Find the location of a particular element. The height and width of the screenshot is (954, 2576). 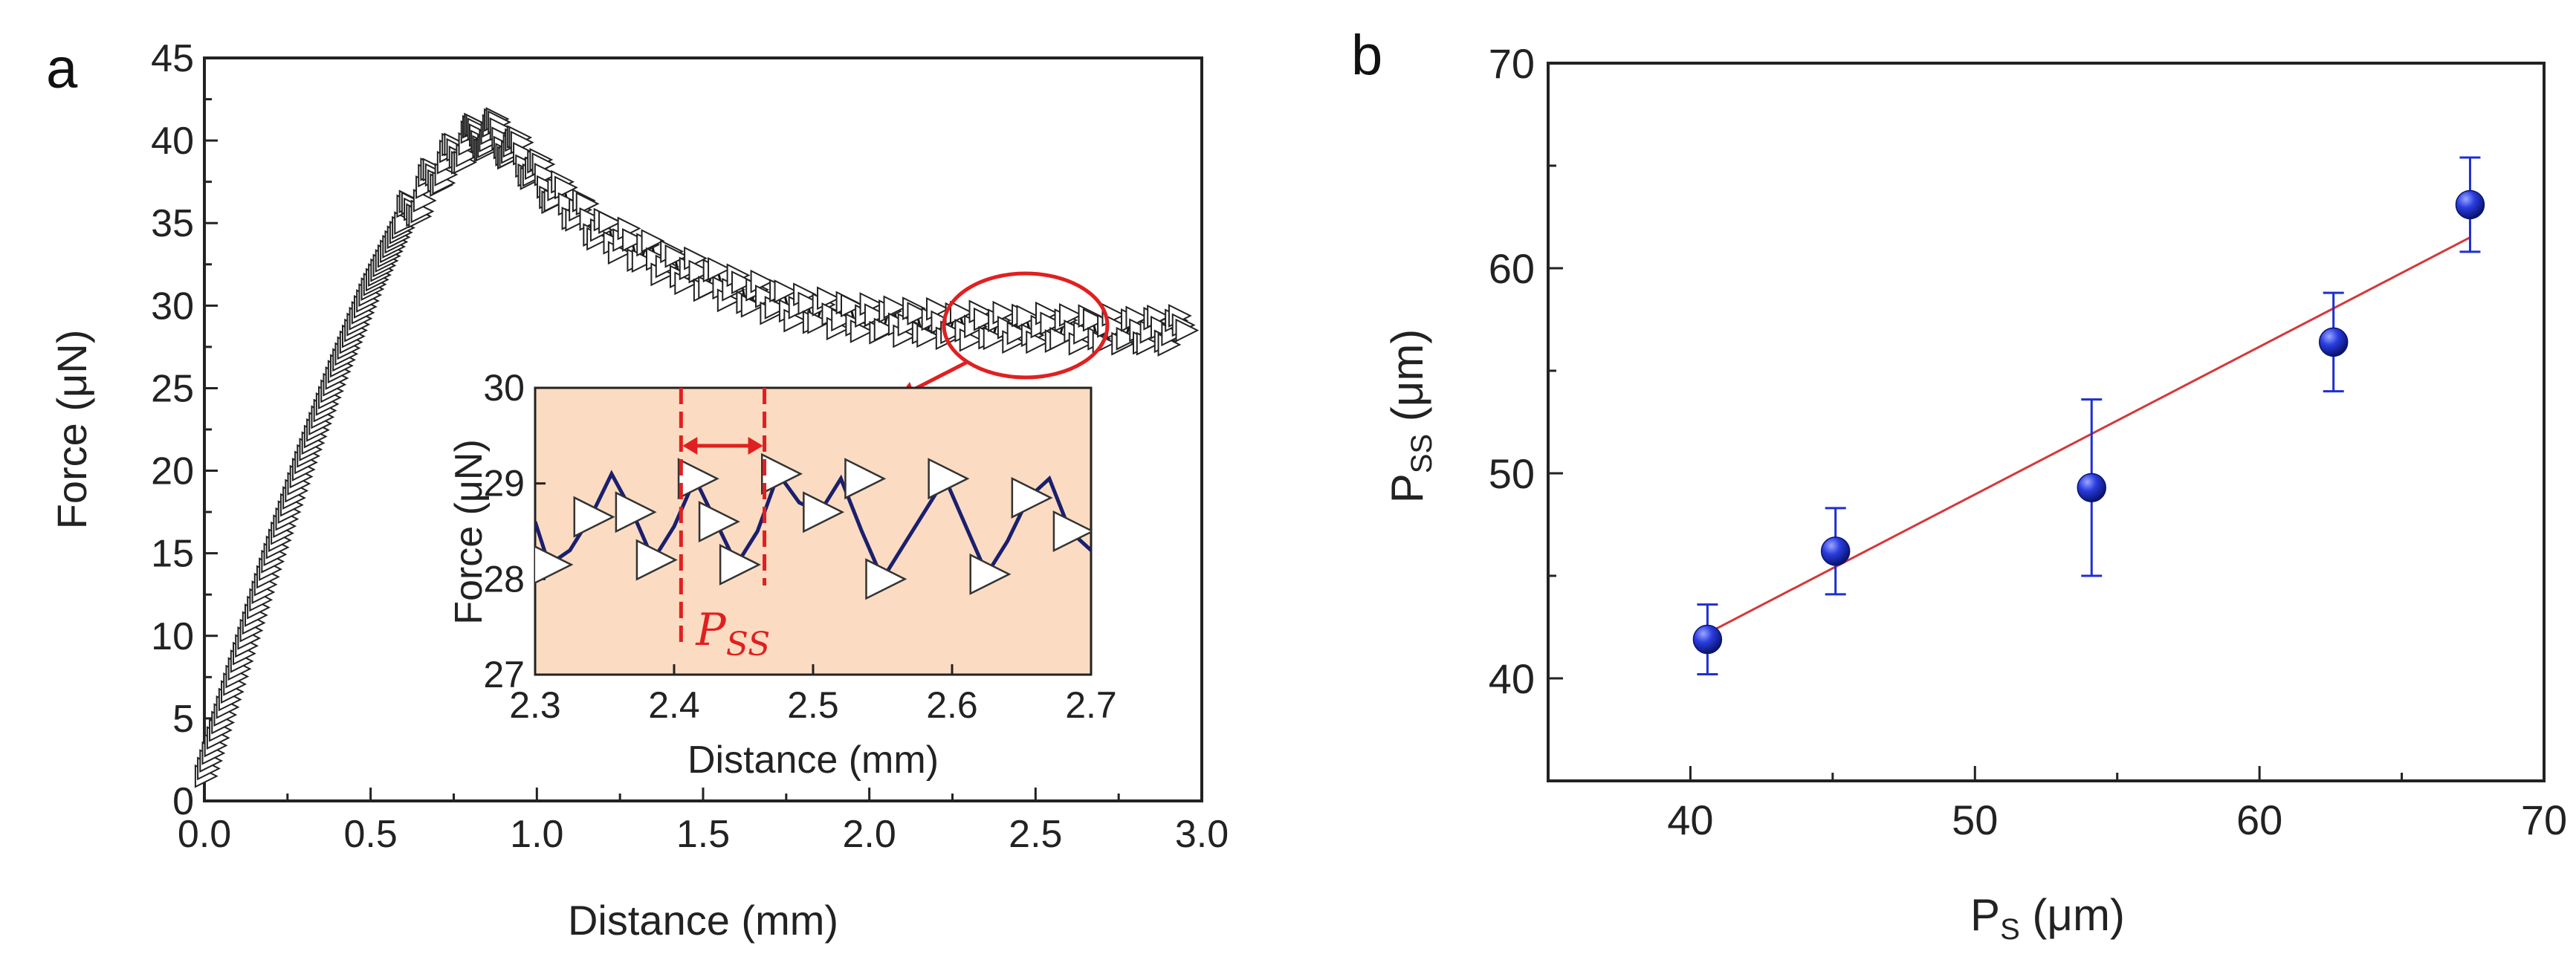

panel-a-ytick-label: 30 is located at coordinates (172, 306).